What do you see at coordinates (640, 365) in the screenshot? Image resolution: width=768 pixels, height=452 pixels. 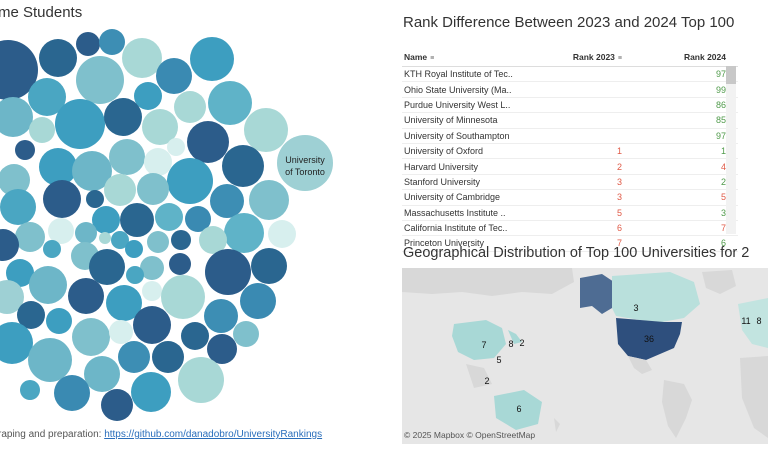 I see `mexico-shape` at bounding box center [640, 365].